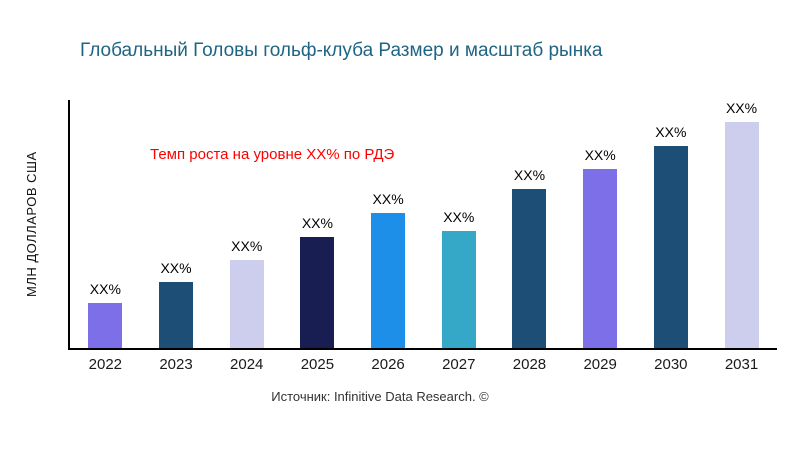 The image size is (800, 450). I want to click on bar-slot-2024: XX%, so click(247, 224).